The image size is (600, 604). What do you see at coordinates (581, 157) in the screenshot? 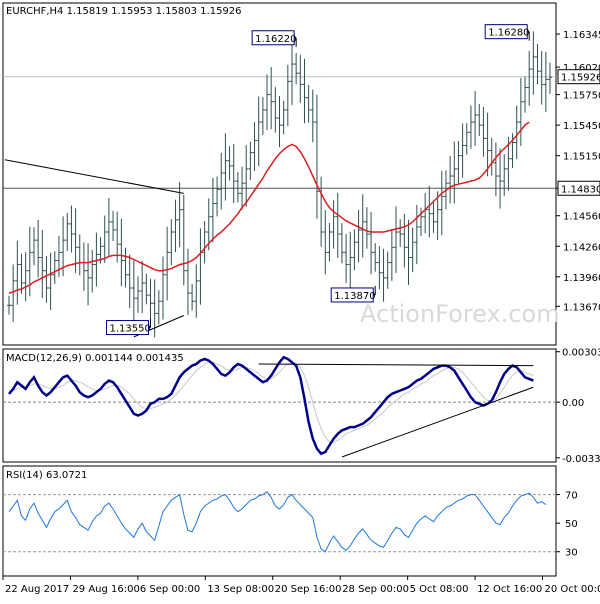
I see `price-y-tick-label: 1.15150` at bounding box center [581, 157].